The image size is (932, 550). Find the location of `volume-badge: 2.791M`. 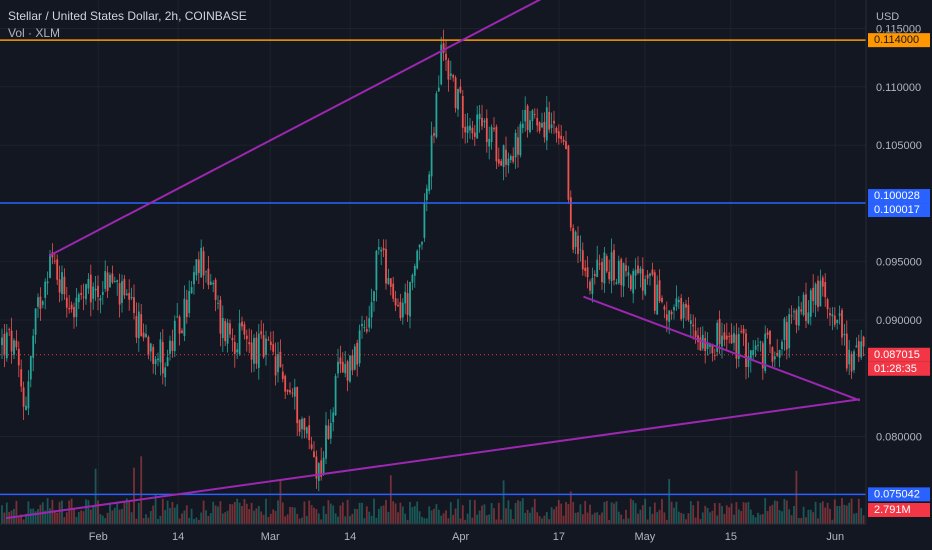

volume-badge: 2.791M is located at coordinates (899, 510).